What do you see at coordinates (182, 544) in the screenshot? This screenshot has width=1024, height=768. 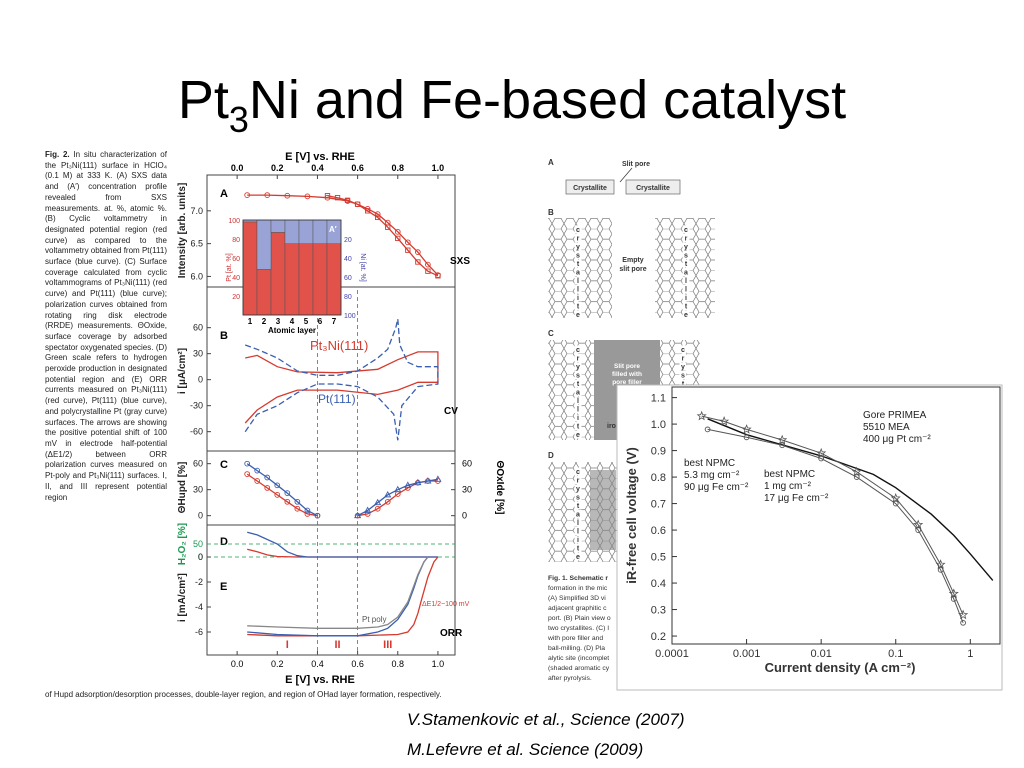 I see `y-axis-label: H₂O₂ [%]` at bounding box center [182, 544].